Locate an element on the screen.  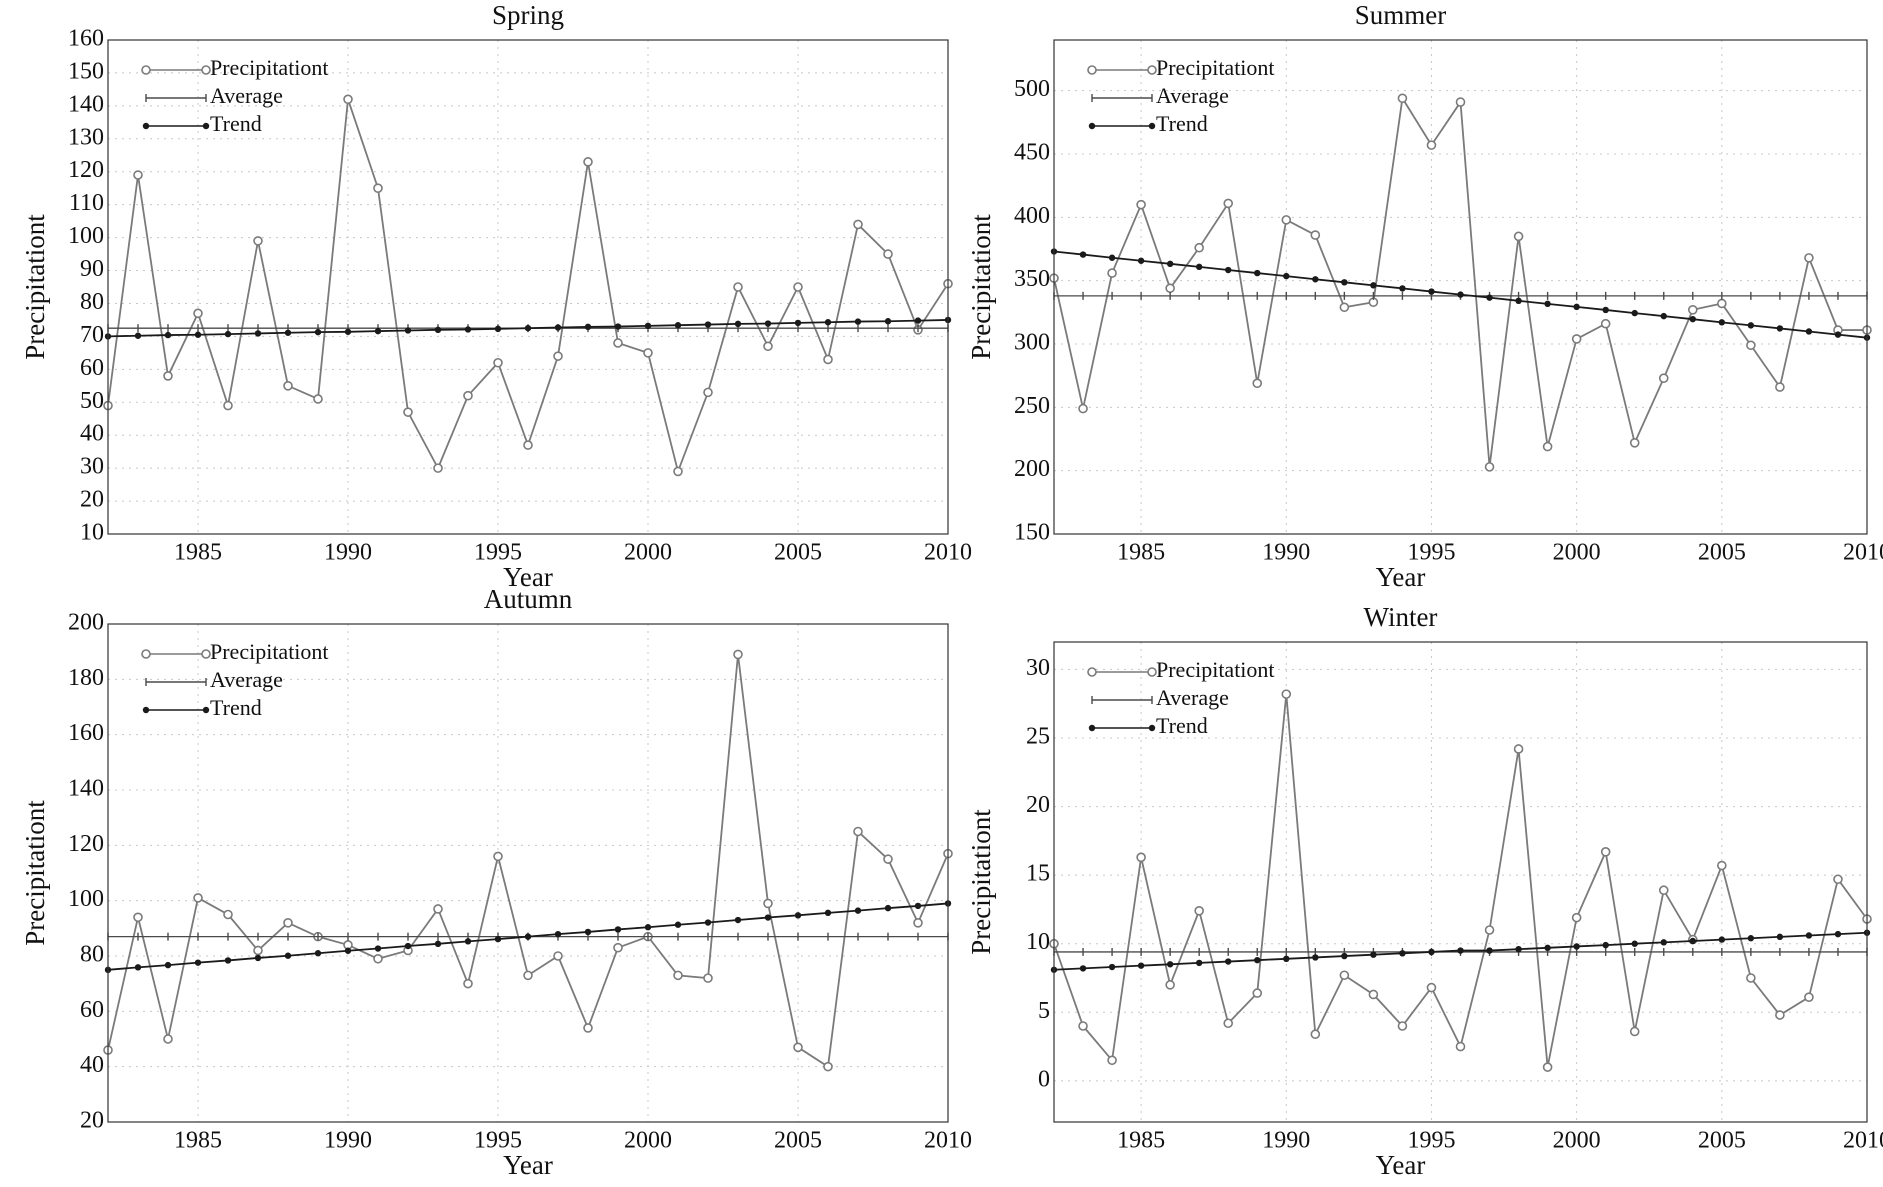
y-tick-label: 80 is located at coordinates (92, 302).